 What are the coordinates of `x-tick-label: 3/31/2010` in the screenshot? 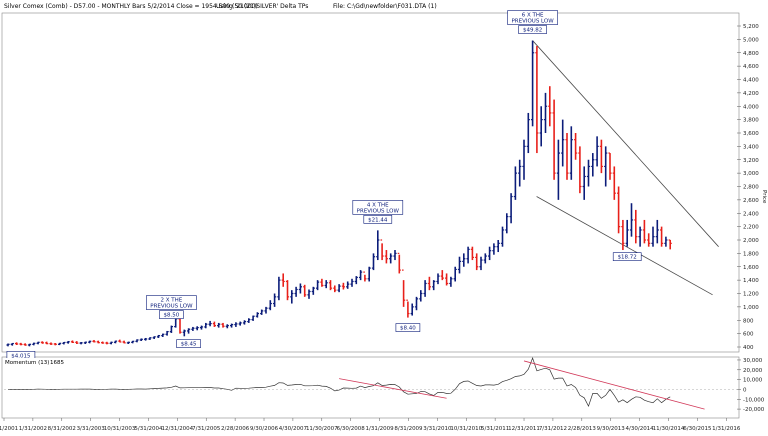 It's located at (437, 429).